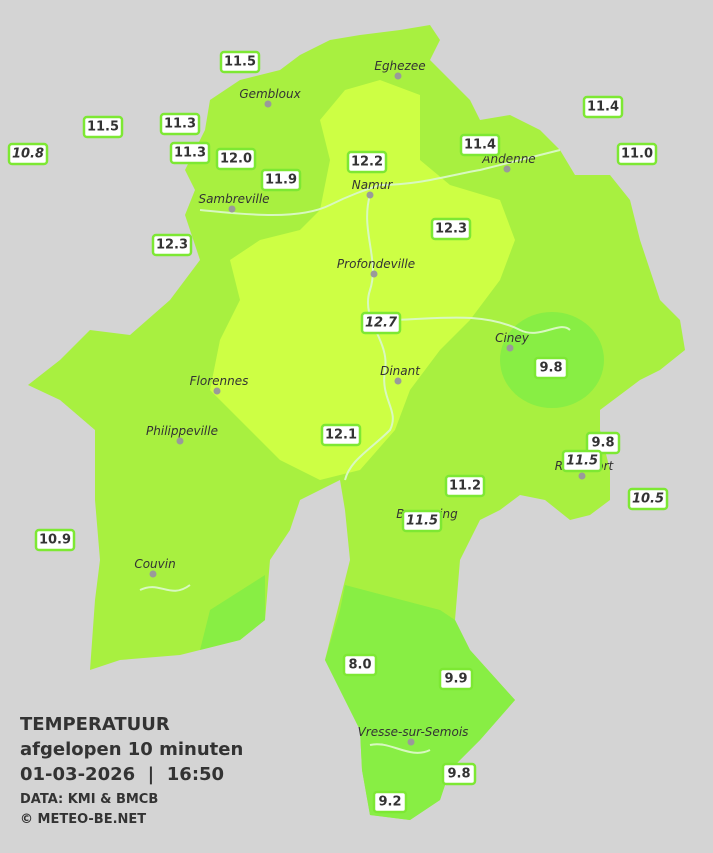 This screenshot has width=713, height=853. I want to click on temp-label: 8.0, so click(359, 665).